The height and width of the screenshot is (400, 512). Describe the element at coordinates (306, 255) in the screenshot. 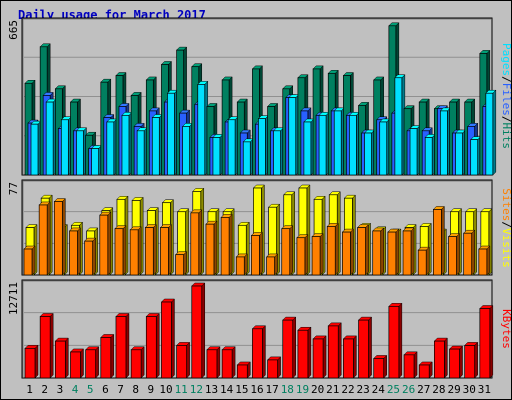

I see `sites-bar-day-19-side` at that location.